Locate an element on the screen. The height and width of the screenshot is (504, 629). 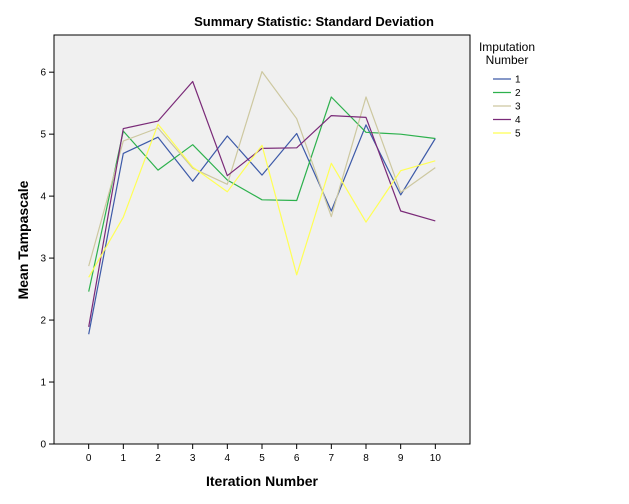
y-tick-label: 4 is located at coordinates (43, 197).